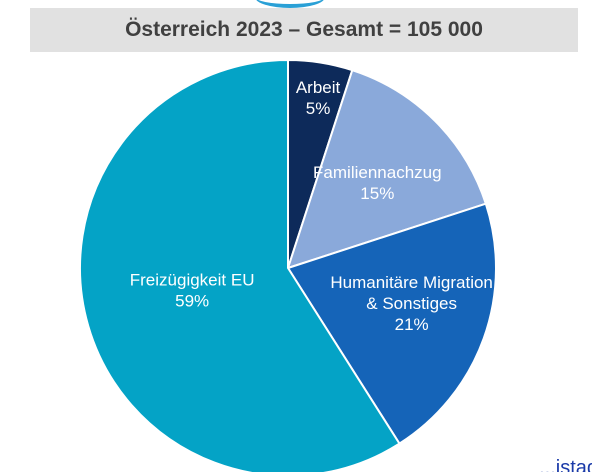 This screenshot has width=592, height=472. Describe the element at coordinates (377, 183) in the screenshot. I see `pie-slice-label-2: Familiennachzug 15%` at that location.